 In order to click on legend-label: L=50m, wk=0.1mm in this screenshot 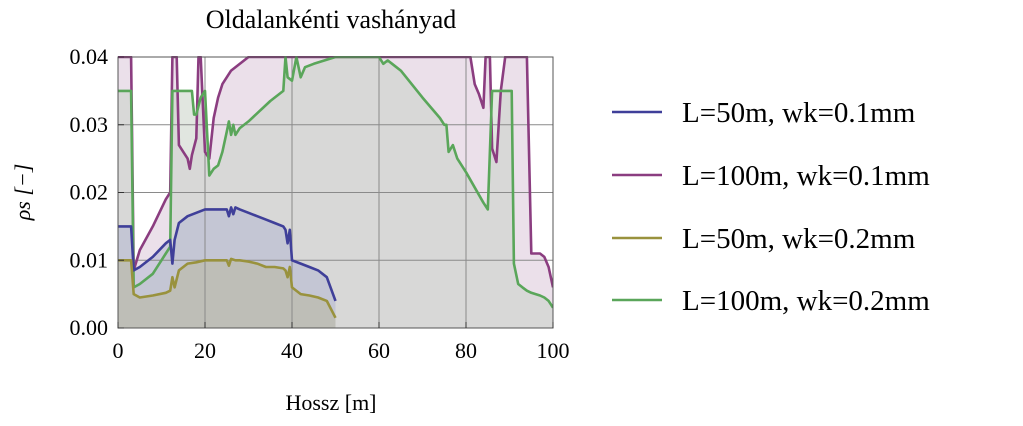, I will do `click(799, 113)`.